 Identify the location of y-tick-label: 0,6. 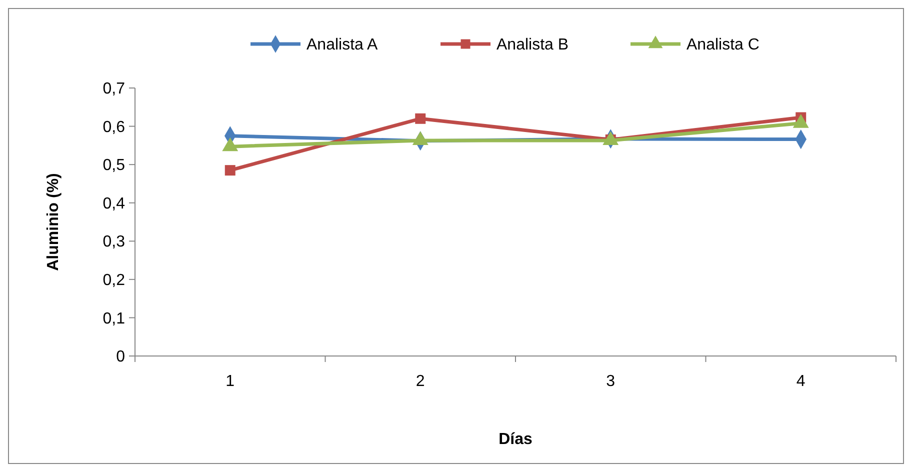
(114, 127).